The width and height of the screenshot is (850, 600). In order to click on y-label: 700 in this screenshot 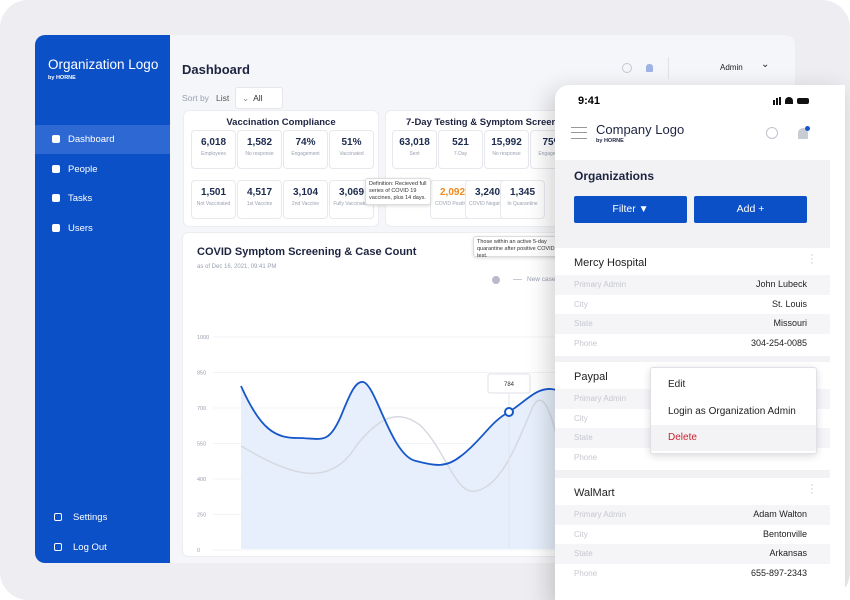, I will do `click(201, 409)`.